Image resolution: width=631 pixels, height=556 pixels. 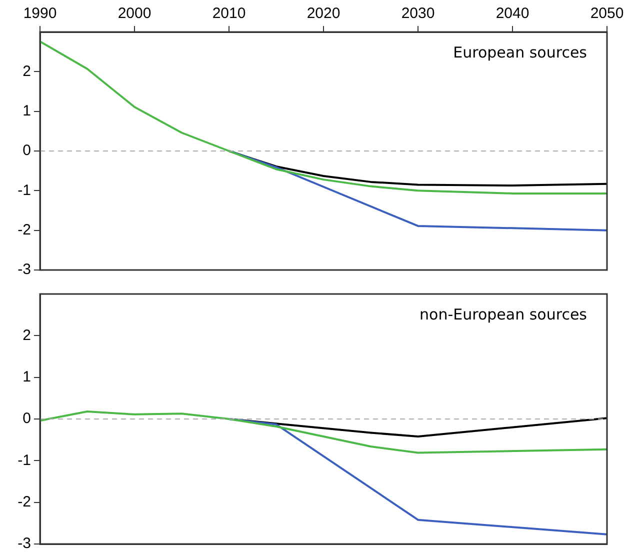 What do you see at coordinates (418, 13) in the screenshot?
I see `x-tick-label: 2030` at bounding box center [418, 13].